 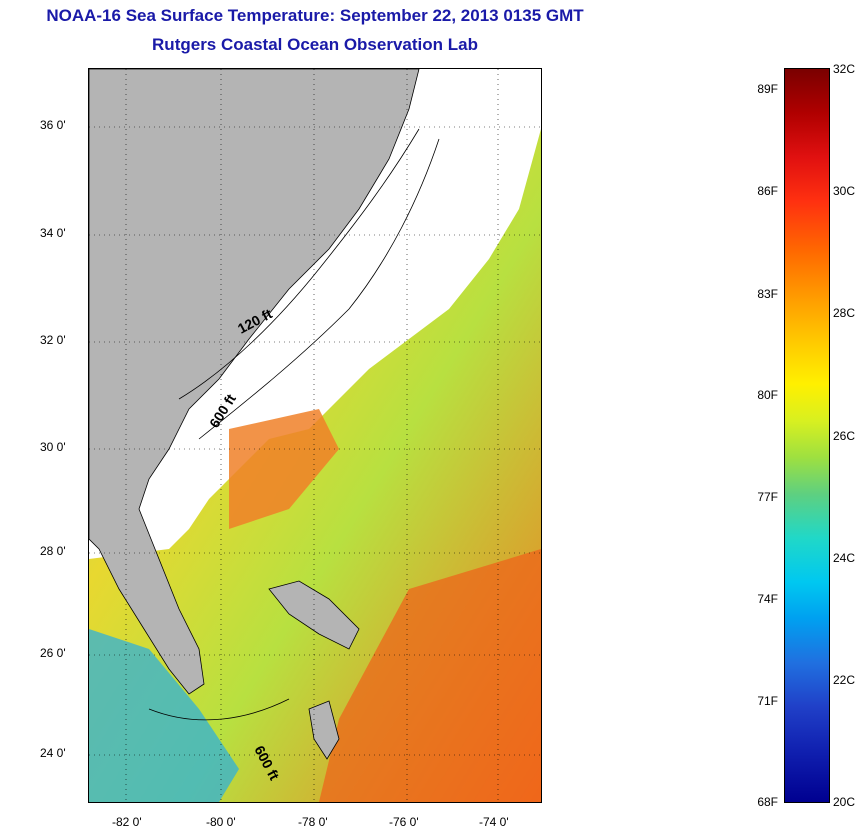 What do you see at coordinates (315, 44) in the screenshot?
I see `map-subtitle: Rutgers Coastal Ocean Observation Lab` at bounding box center [315, 44].